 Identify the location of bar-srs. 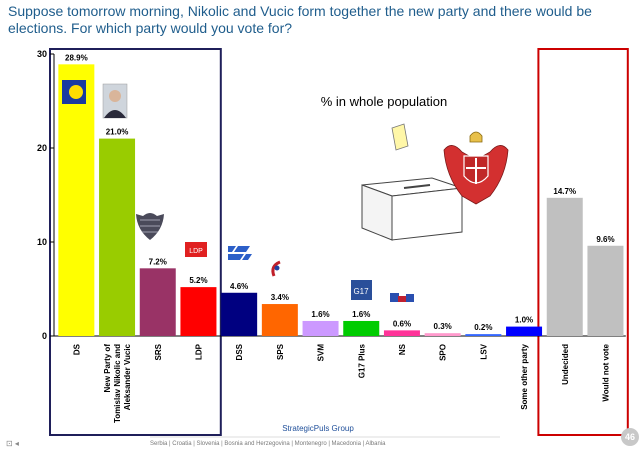
(157, 302).